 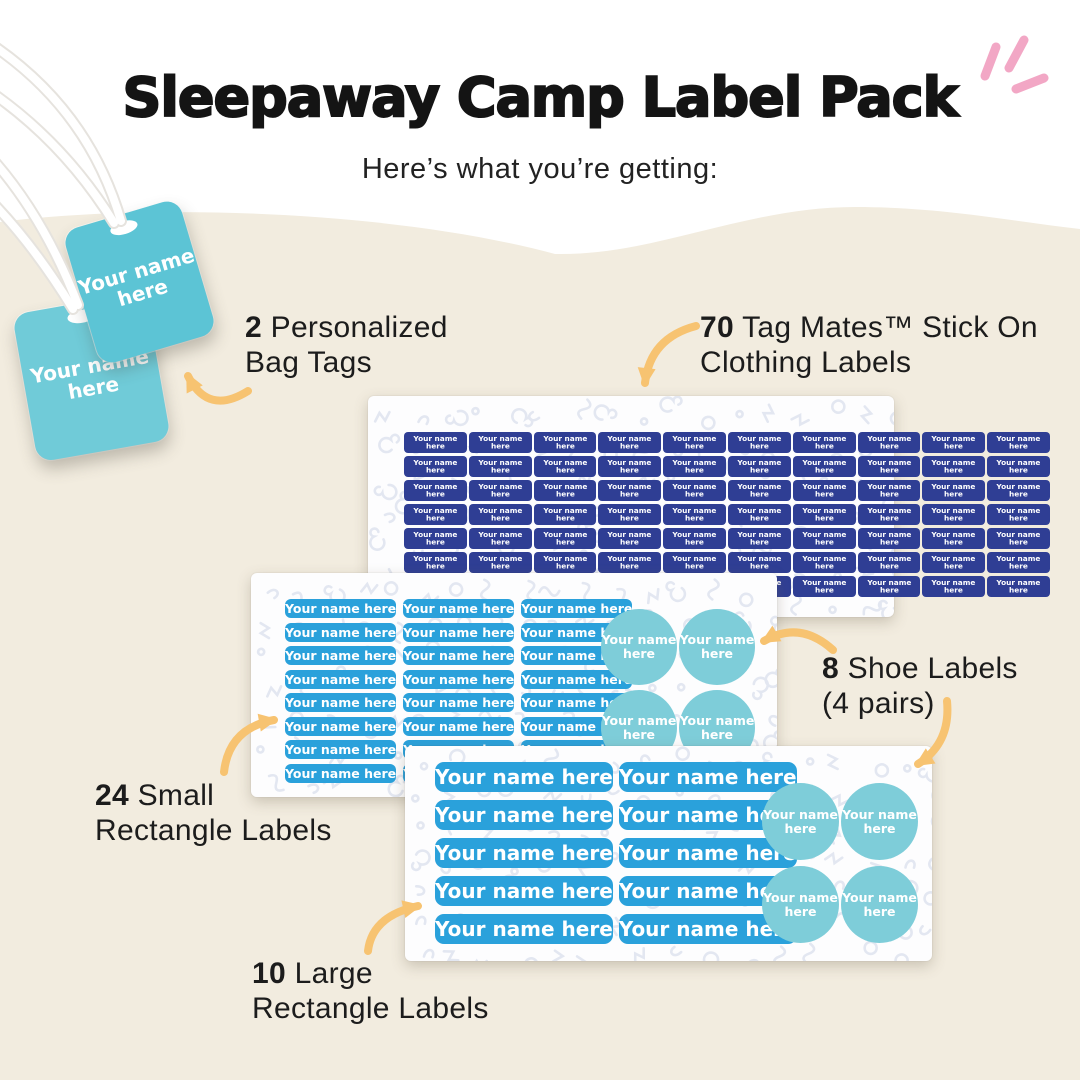 I want to click on callout-large-labels: 10 Large Rectangle Labels, so click(x=370, y=992).